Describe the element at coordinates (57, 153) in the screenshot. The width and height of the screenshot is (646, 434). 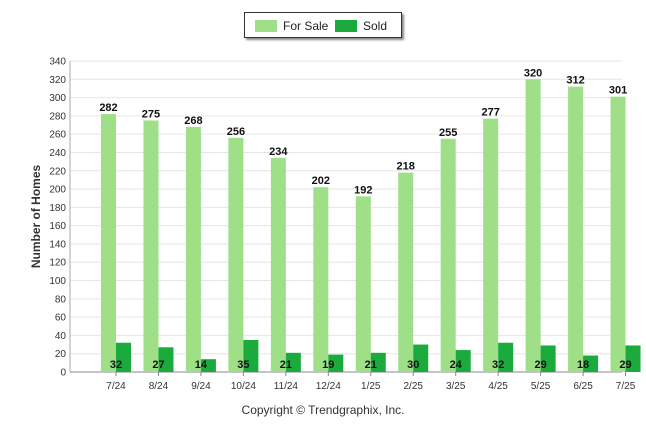
I see `y-tick-label: 240` at that location.